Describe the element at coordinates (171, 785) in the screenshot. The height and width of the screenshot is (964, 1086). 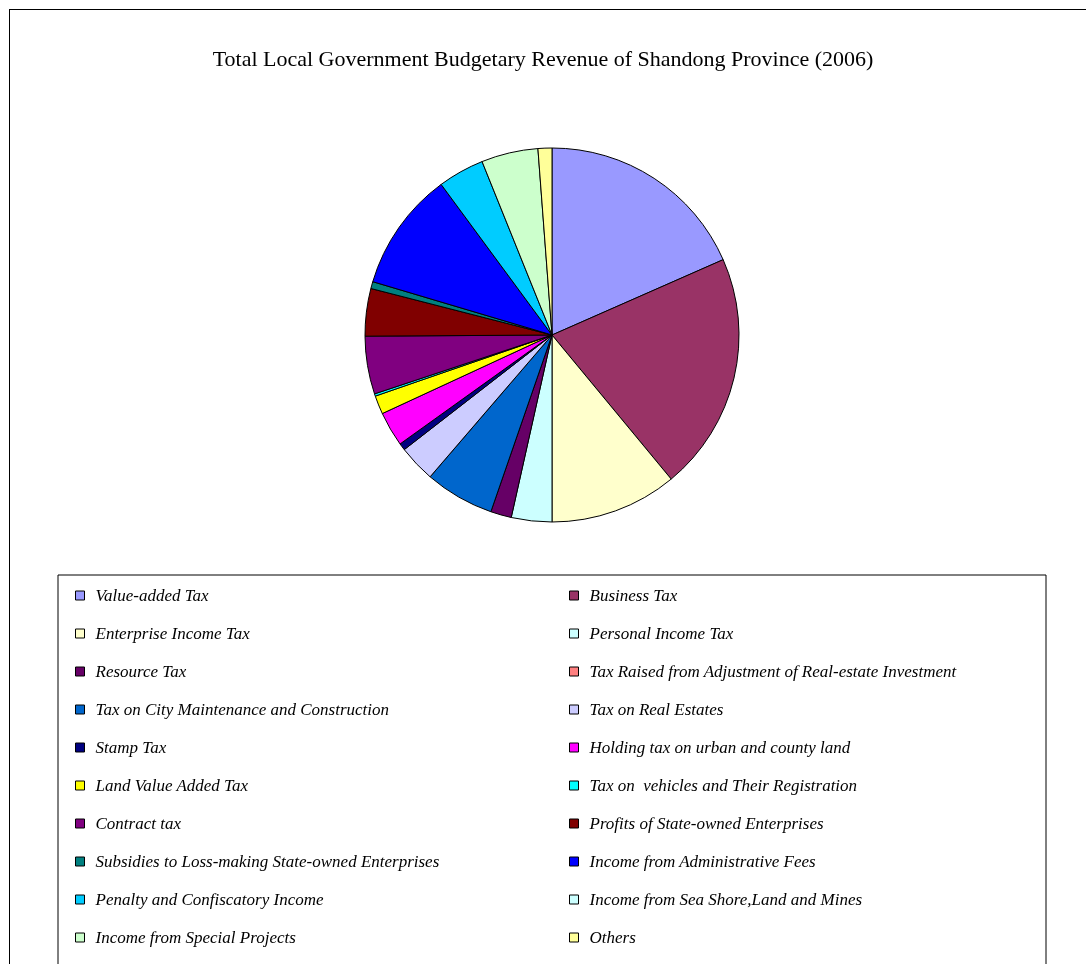
I see `legend-label: Land Value Added Tax` at that location.